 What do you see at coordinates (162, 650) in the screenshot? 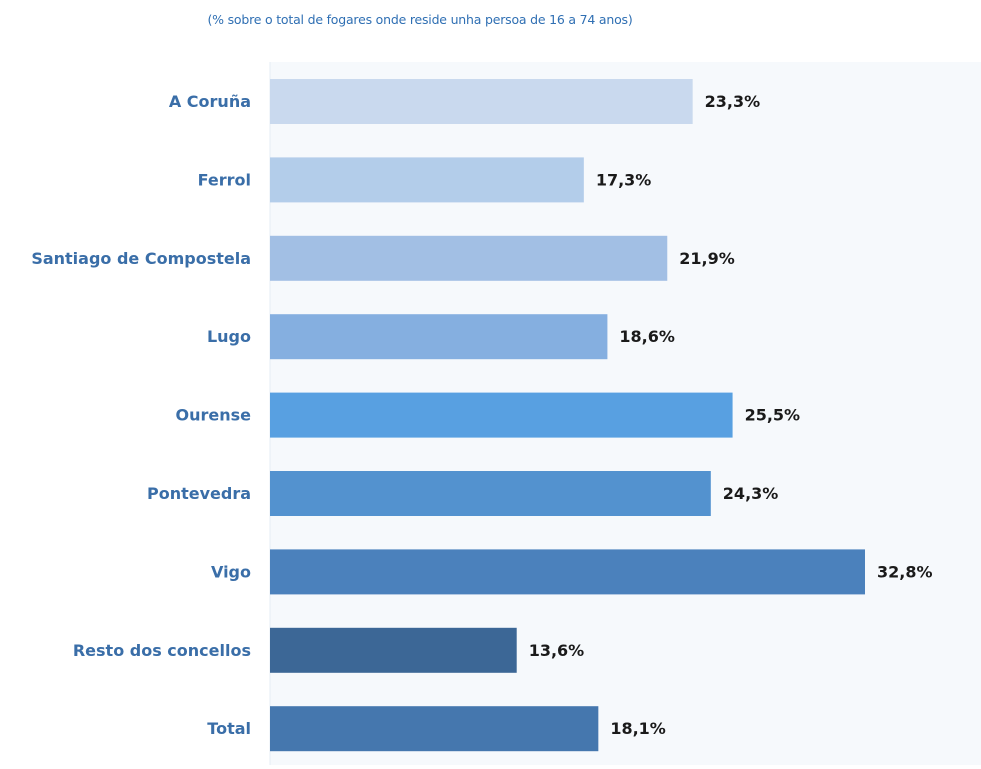
I see `category-label: Resto dos concellos` at bounding box center [162, 650].